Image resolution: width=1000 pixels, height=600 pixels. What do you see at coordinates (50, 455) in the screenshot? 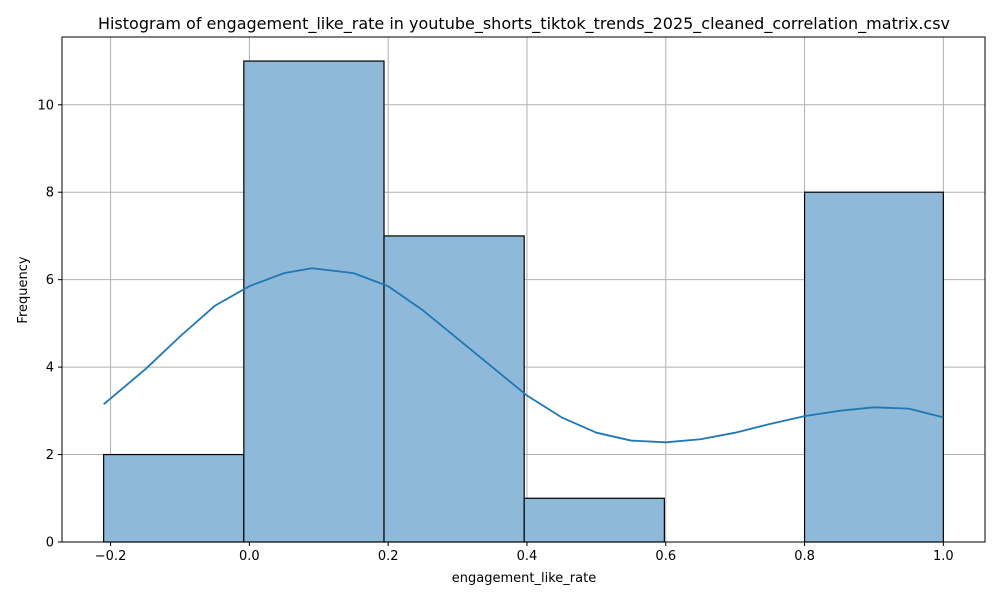
I see `y-tick-label: 2` at bounding box center [50, 455].